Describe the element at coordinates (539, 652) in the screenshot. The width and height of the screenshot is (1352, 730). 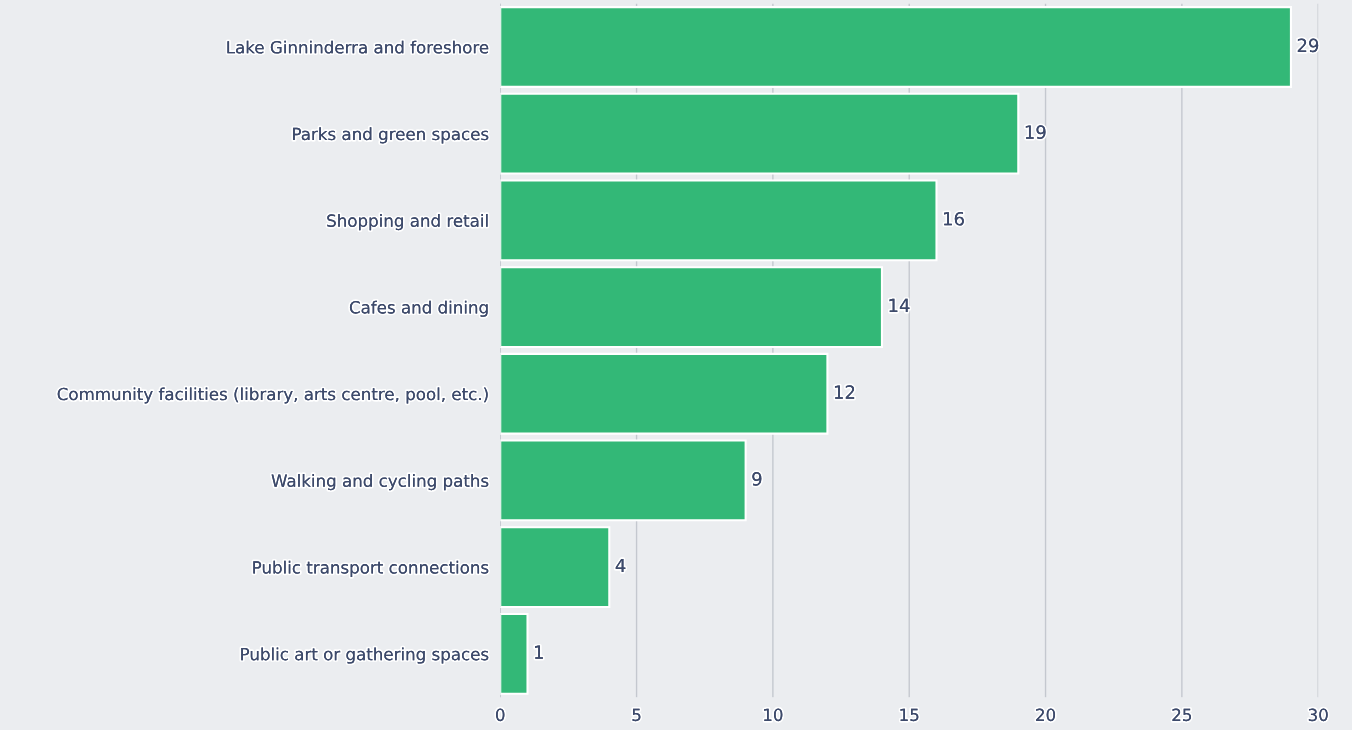
I see `data-label: 1` at that location.